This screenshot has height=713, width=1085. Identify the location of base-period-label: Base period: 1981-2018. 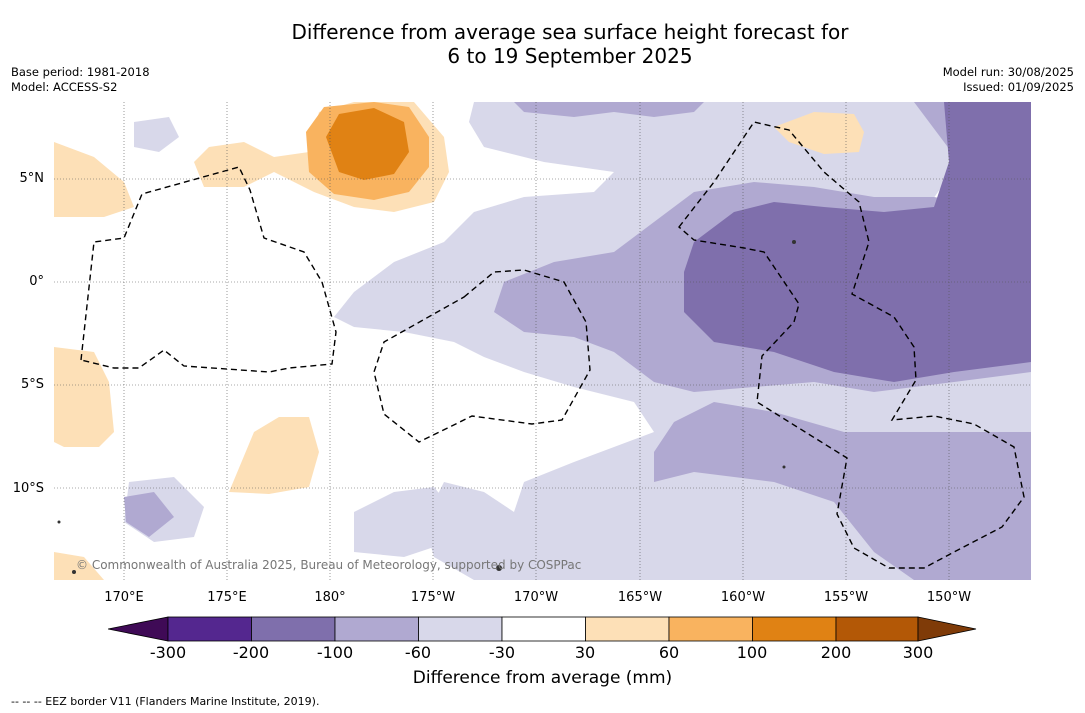
(80, 72).